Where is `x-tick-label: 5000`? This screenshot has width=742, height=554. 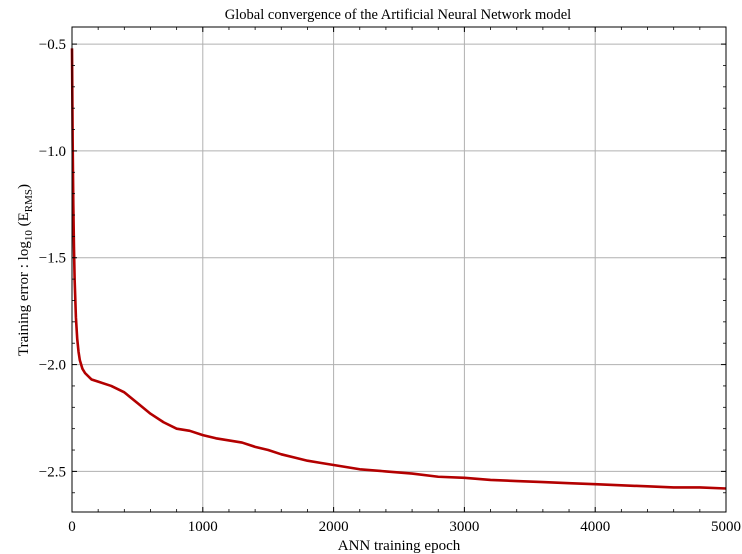 x-tick-label: 5000 is located at coordinates (726, 527).